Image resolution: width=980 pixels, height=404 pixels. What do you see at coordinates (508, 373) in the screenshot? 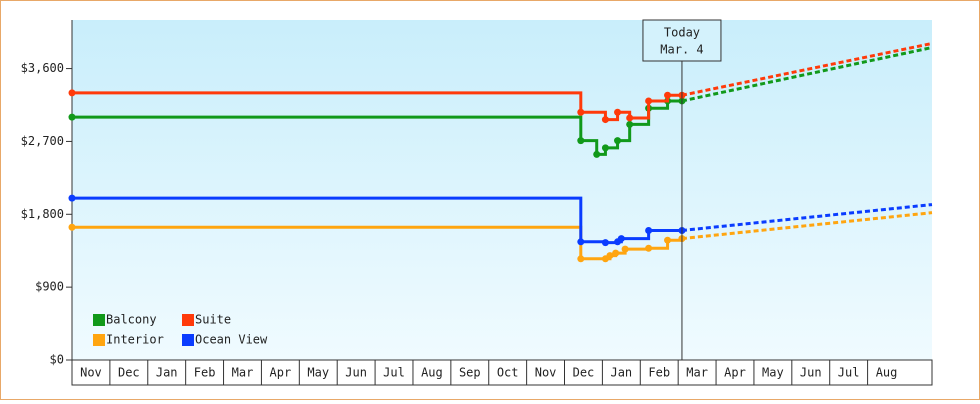
I see `x-tick-label: Oct` at bounding box center [508, 373].